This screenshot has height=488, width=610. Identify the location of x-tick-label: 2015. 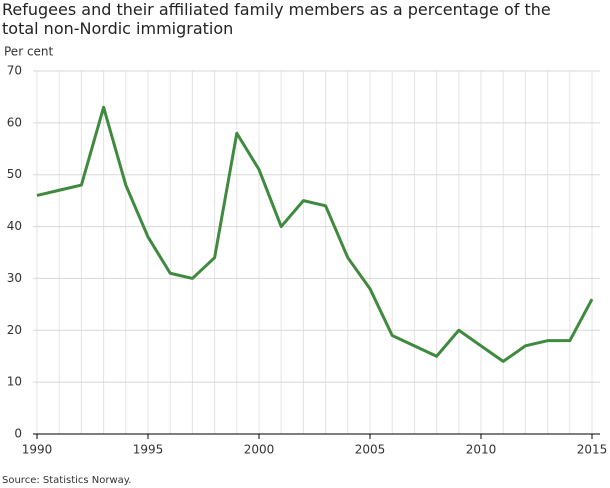
(592, 450).